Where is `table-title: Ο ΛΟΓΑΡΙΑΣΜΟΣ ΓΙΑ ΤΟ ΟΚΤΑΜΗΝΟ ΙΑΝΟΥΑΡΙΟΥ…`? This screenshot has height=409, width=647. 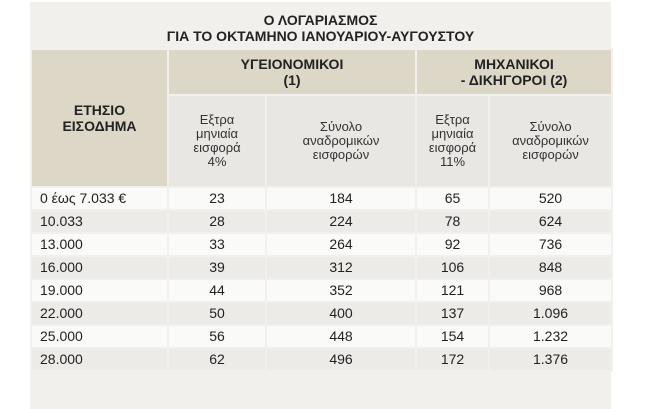
table-title: Ο ΛΟΓΑΡΙΑΣΜΟΣ ΓΙΑ ΤΟ ΟΚΤΑΜΗΝΟ ΙΑΝΟΥΑΡΙΟΥ… is located at coordinates (320, 28).